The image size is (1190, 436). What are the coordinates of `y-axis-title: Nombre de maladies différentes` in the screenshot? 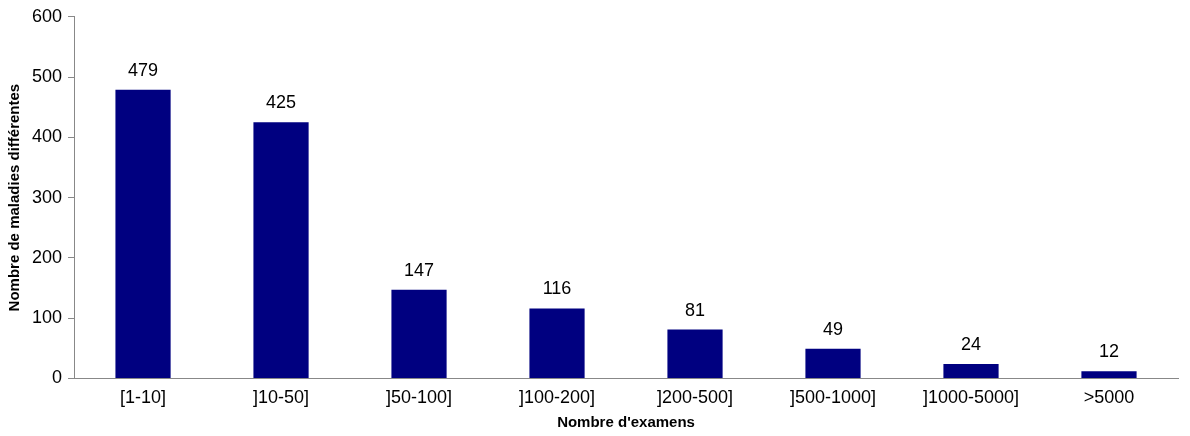 It's located at (14, 197).